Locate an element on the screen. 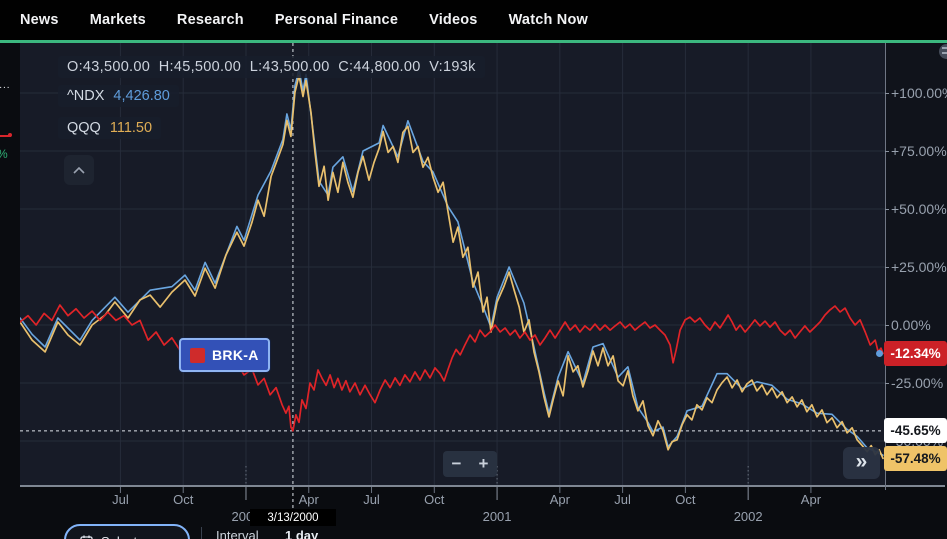 This screenshot has height=539, width=947. ndx-symbol: ^NDX is located at coordinates (86, 96).